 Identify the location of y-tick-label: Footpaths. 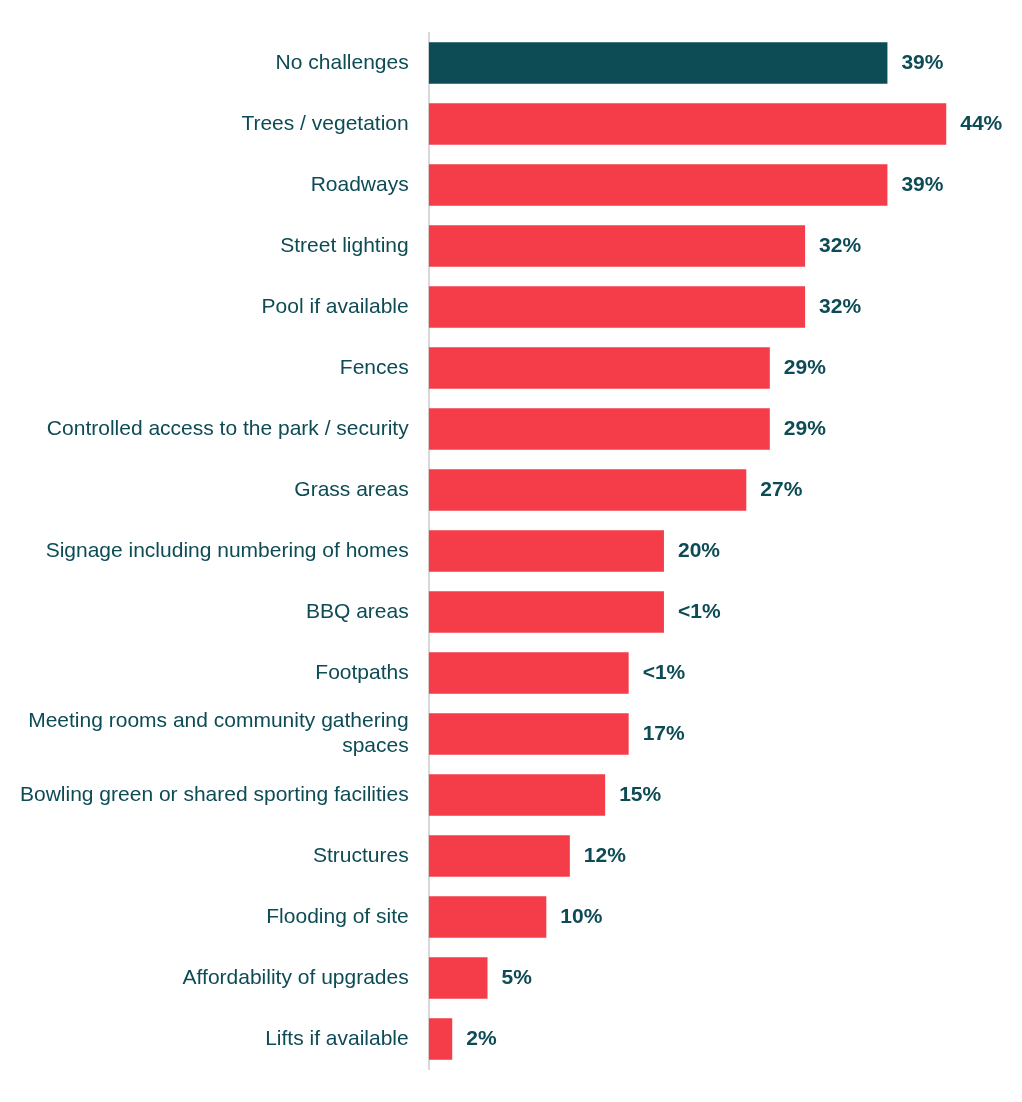
(362, 671).